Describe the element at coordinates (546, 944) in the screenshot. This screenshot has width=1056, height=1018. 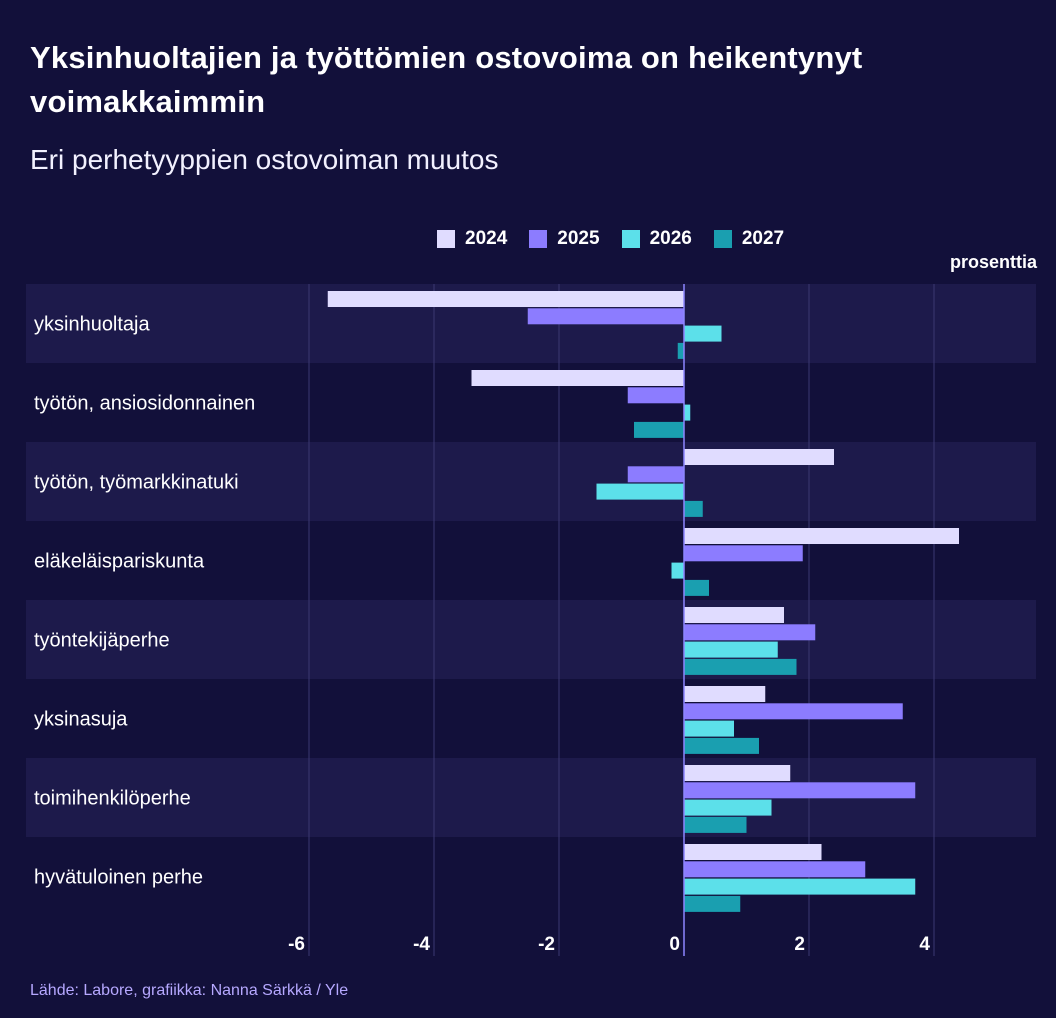
I see `x-tick-label: -2` at that location.